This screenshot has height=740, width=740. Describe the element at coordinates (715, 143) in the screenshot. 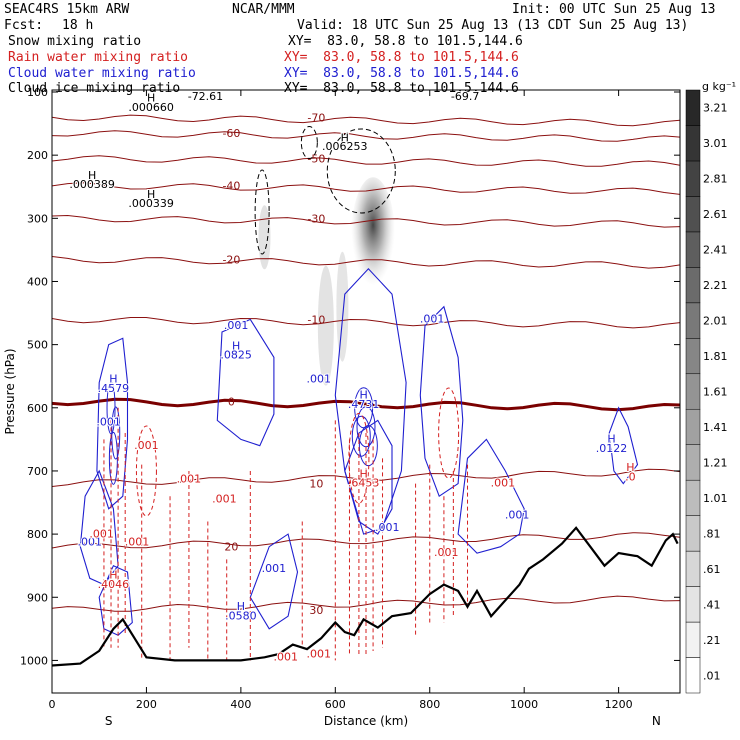

I see `colorbar-label: 3.01` at that location.